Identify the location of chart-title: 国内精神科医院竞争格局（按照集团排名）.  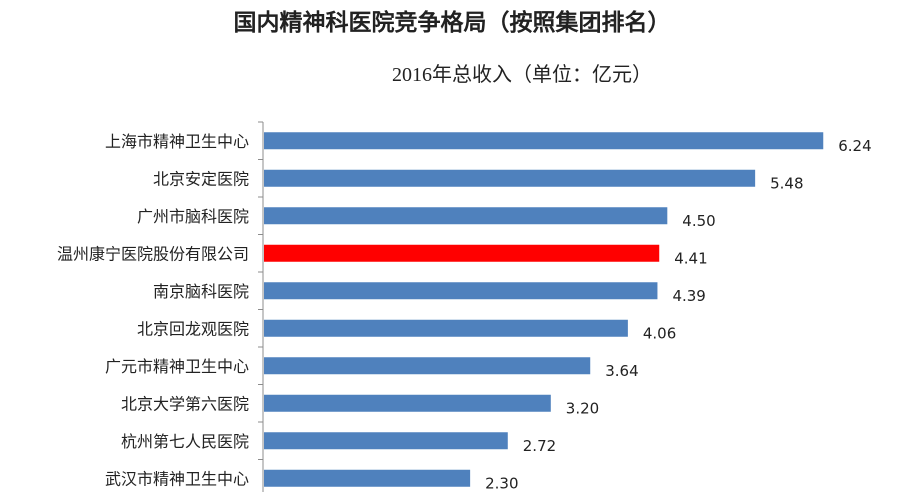
(452, 22).